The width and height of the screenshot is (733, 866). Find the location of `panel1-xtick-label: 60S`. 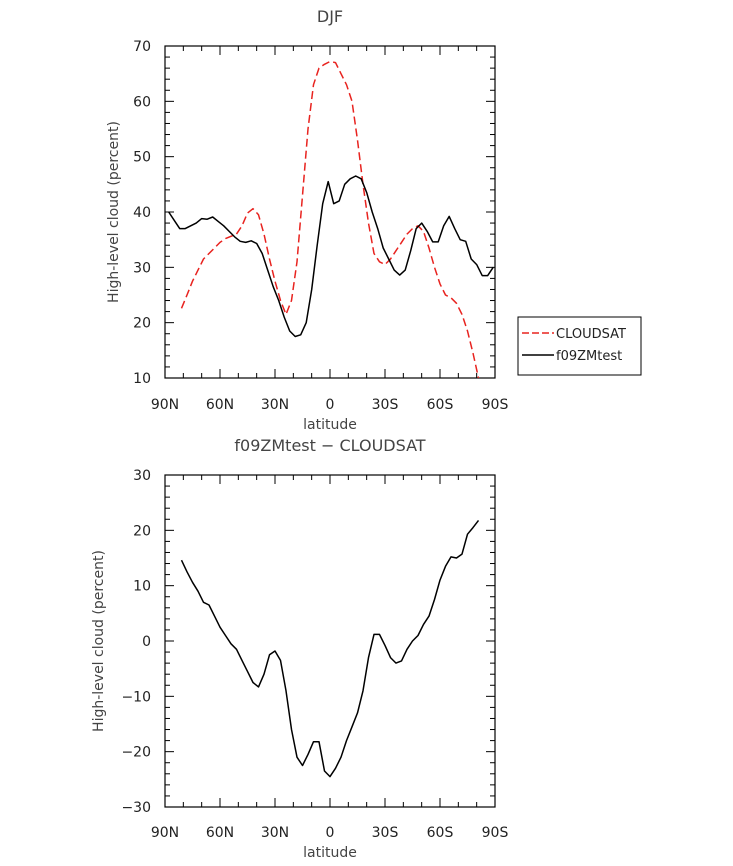

panel1-xtick-label: 60S is located at coordinates (440, 405).